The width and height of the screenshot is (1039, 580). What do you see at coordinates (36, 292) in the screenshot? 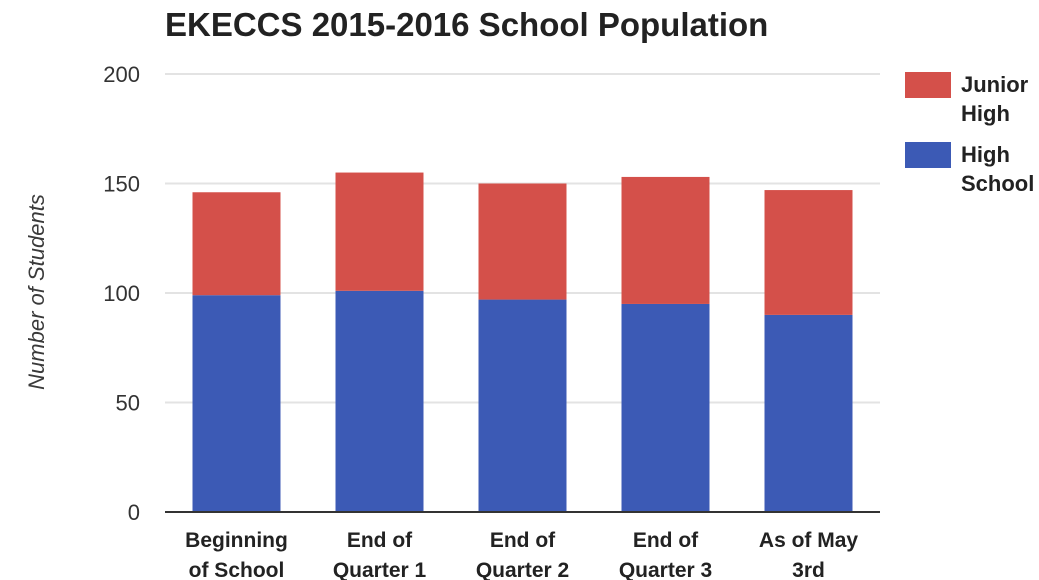
I see `y-axis-title: Number of Students` at bounding box center [36, 292].